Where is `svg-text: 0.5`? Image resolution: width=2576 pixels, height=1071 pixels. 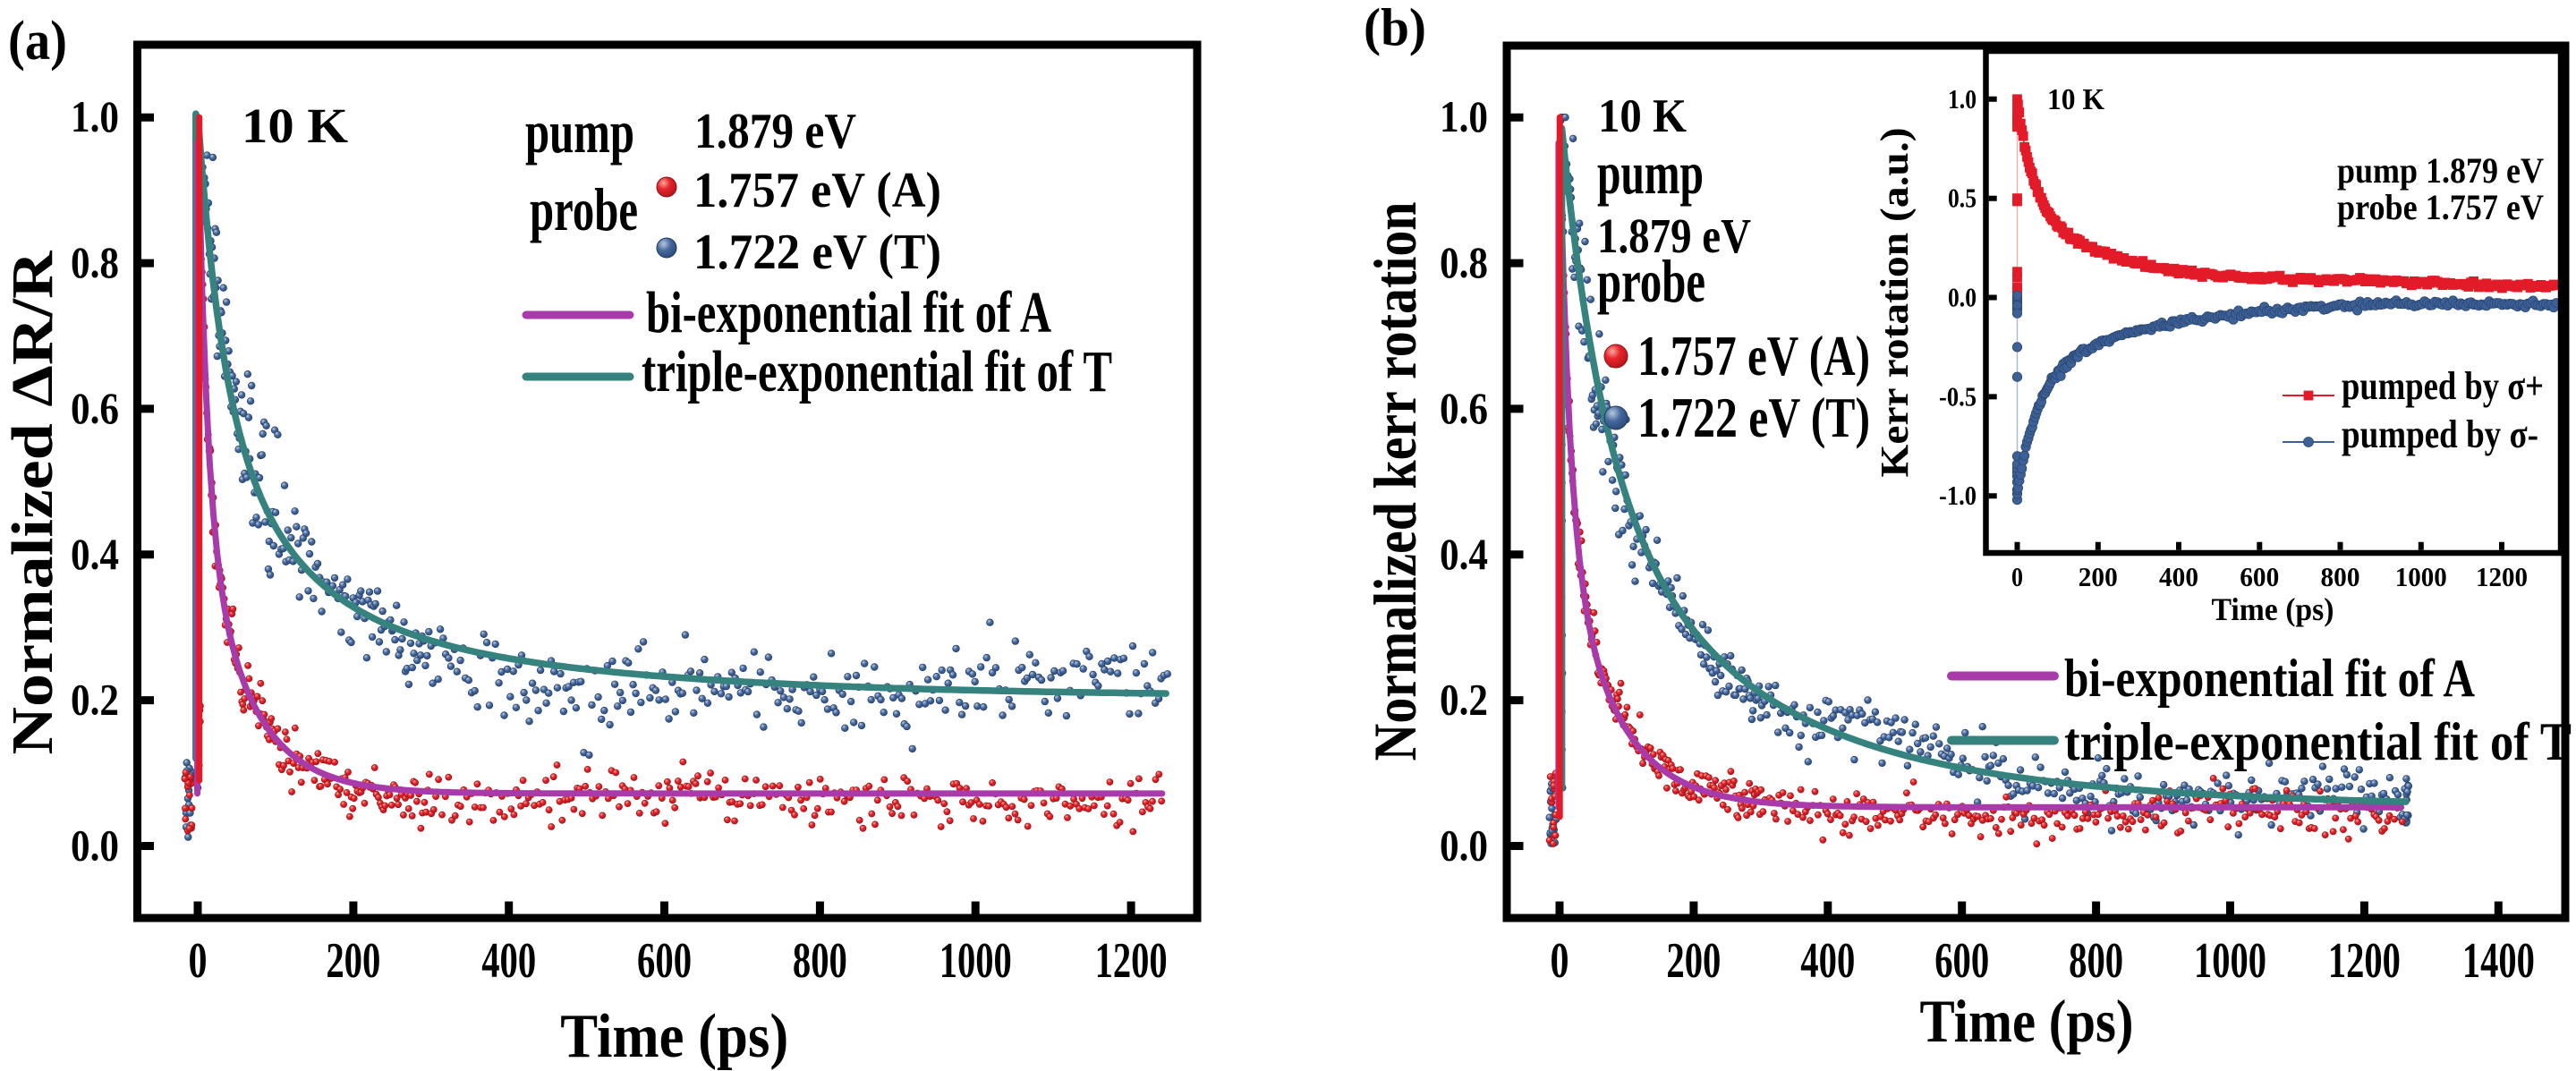
svg-text: 0.5 is located at coordinates (1962, 198).